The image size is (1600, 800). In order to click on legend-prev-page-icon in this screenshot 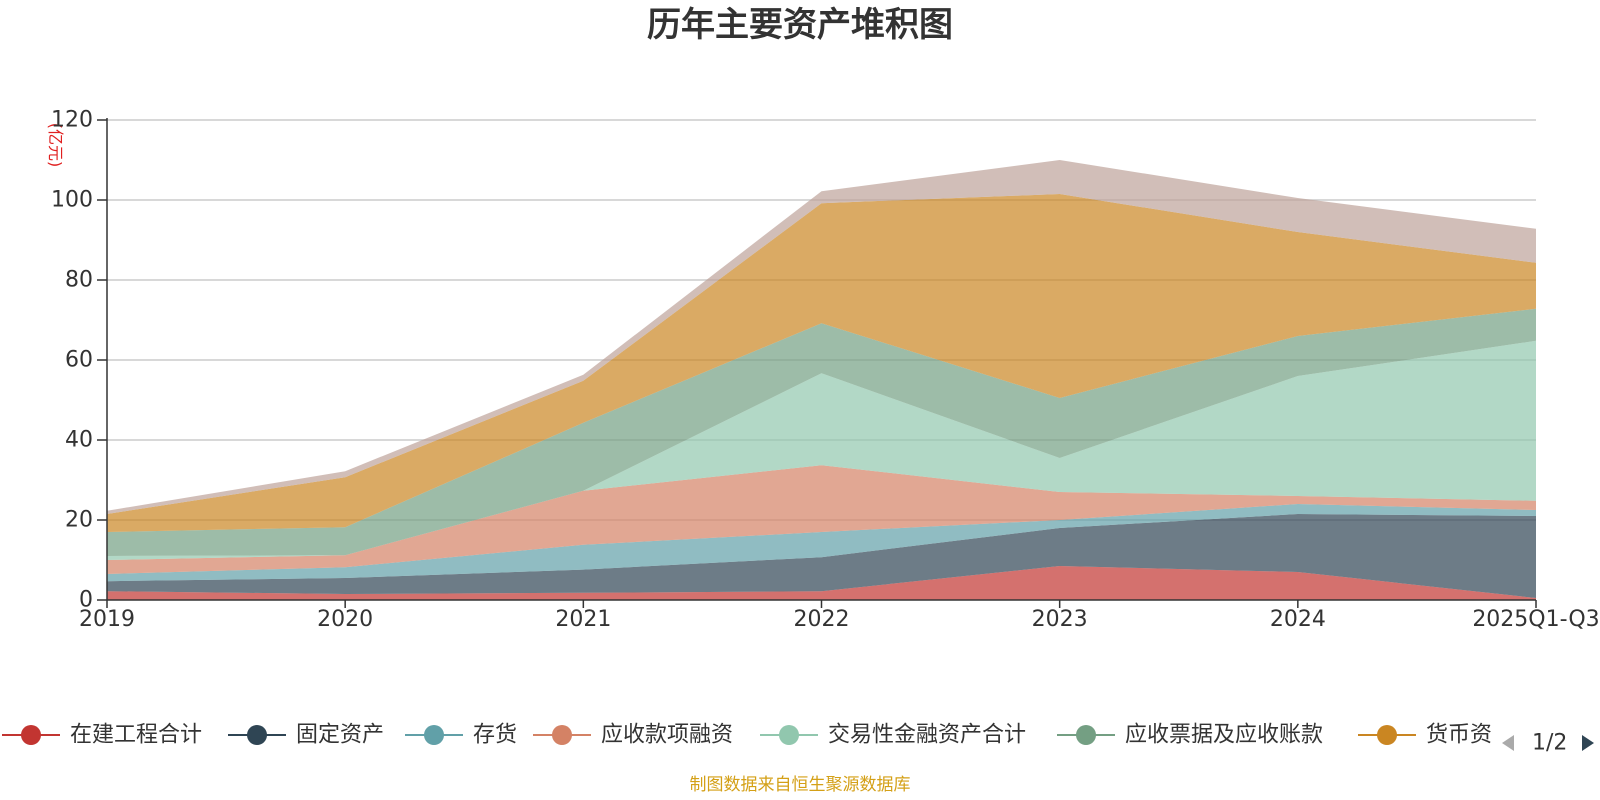, I will do `click(1508, 743)`.